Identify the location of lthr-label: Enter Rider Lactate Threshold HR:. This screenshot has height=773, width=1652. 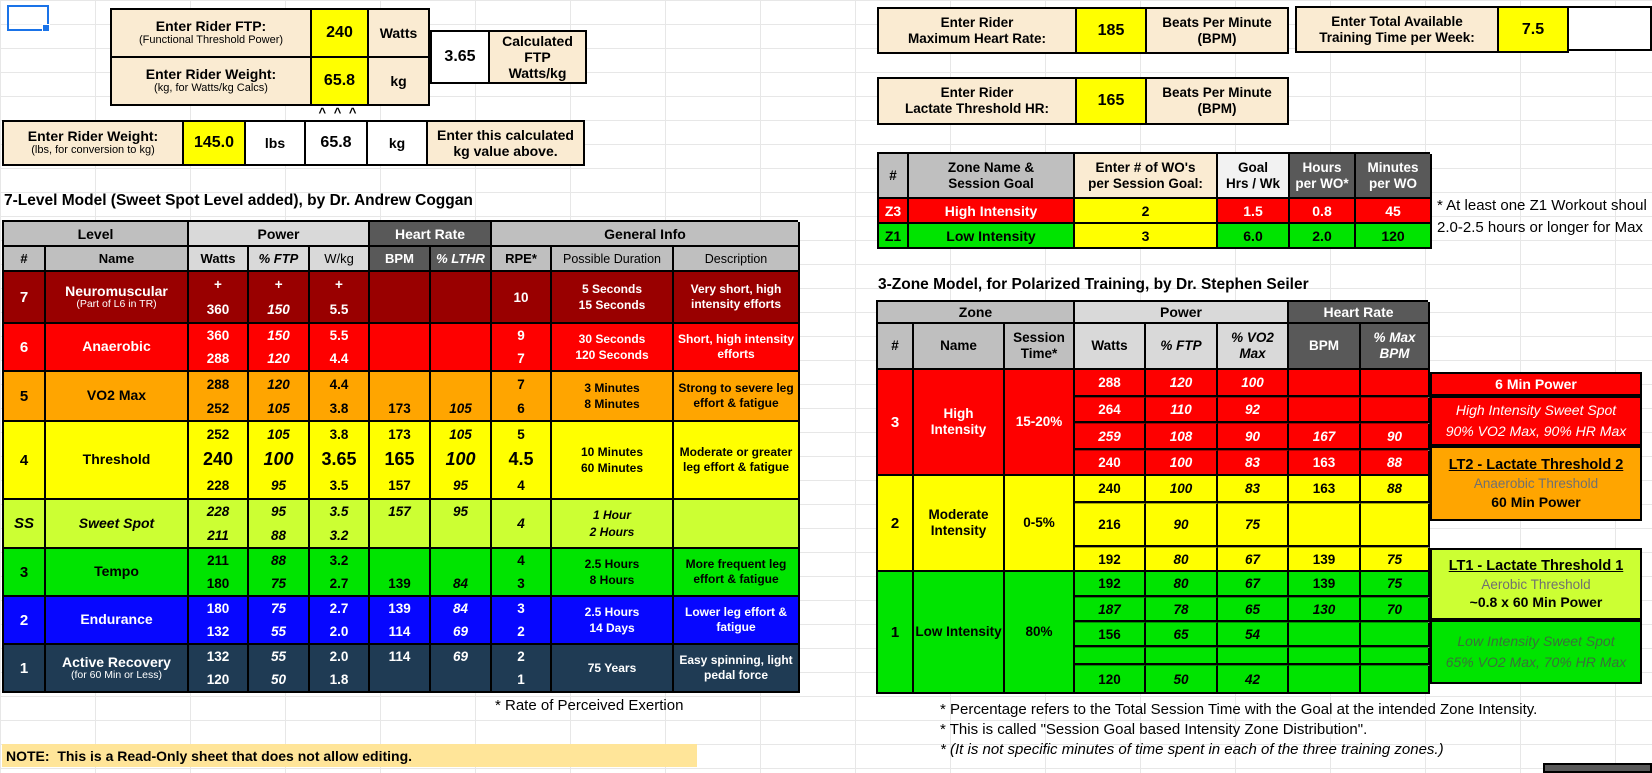
(978, 102).